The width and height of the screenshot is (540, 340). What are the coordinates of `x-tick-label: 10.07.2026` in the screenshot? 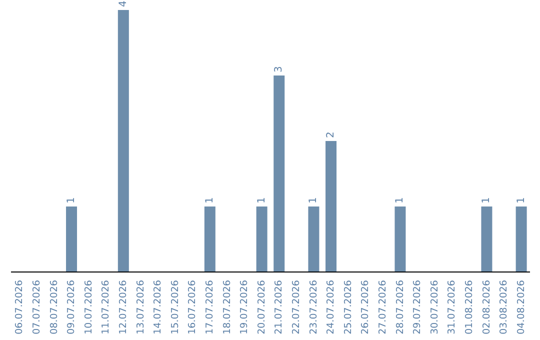 It's located at (88, 307).